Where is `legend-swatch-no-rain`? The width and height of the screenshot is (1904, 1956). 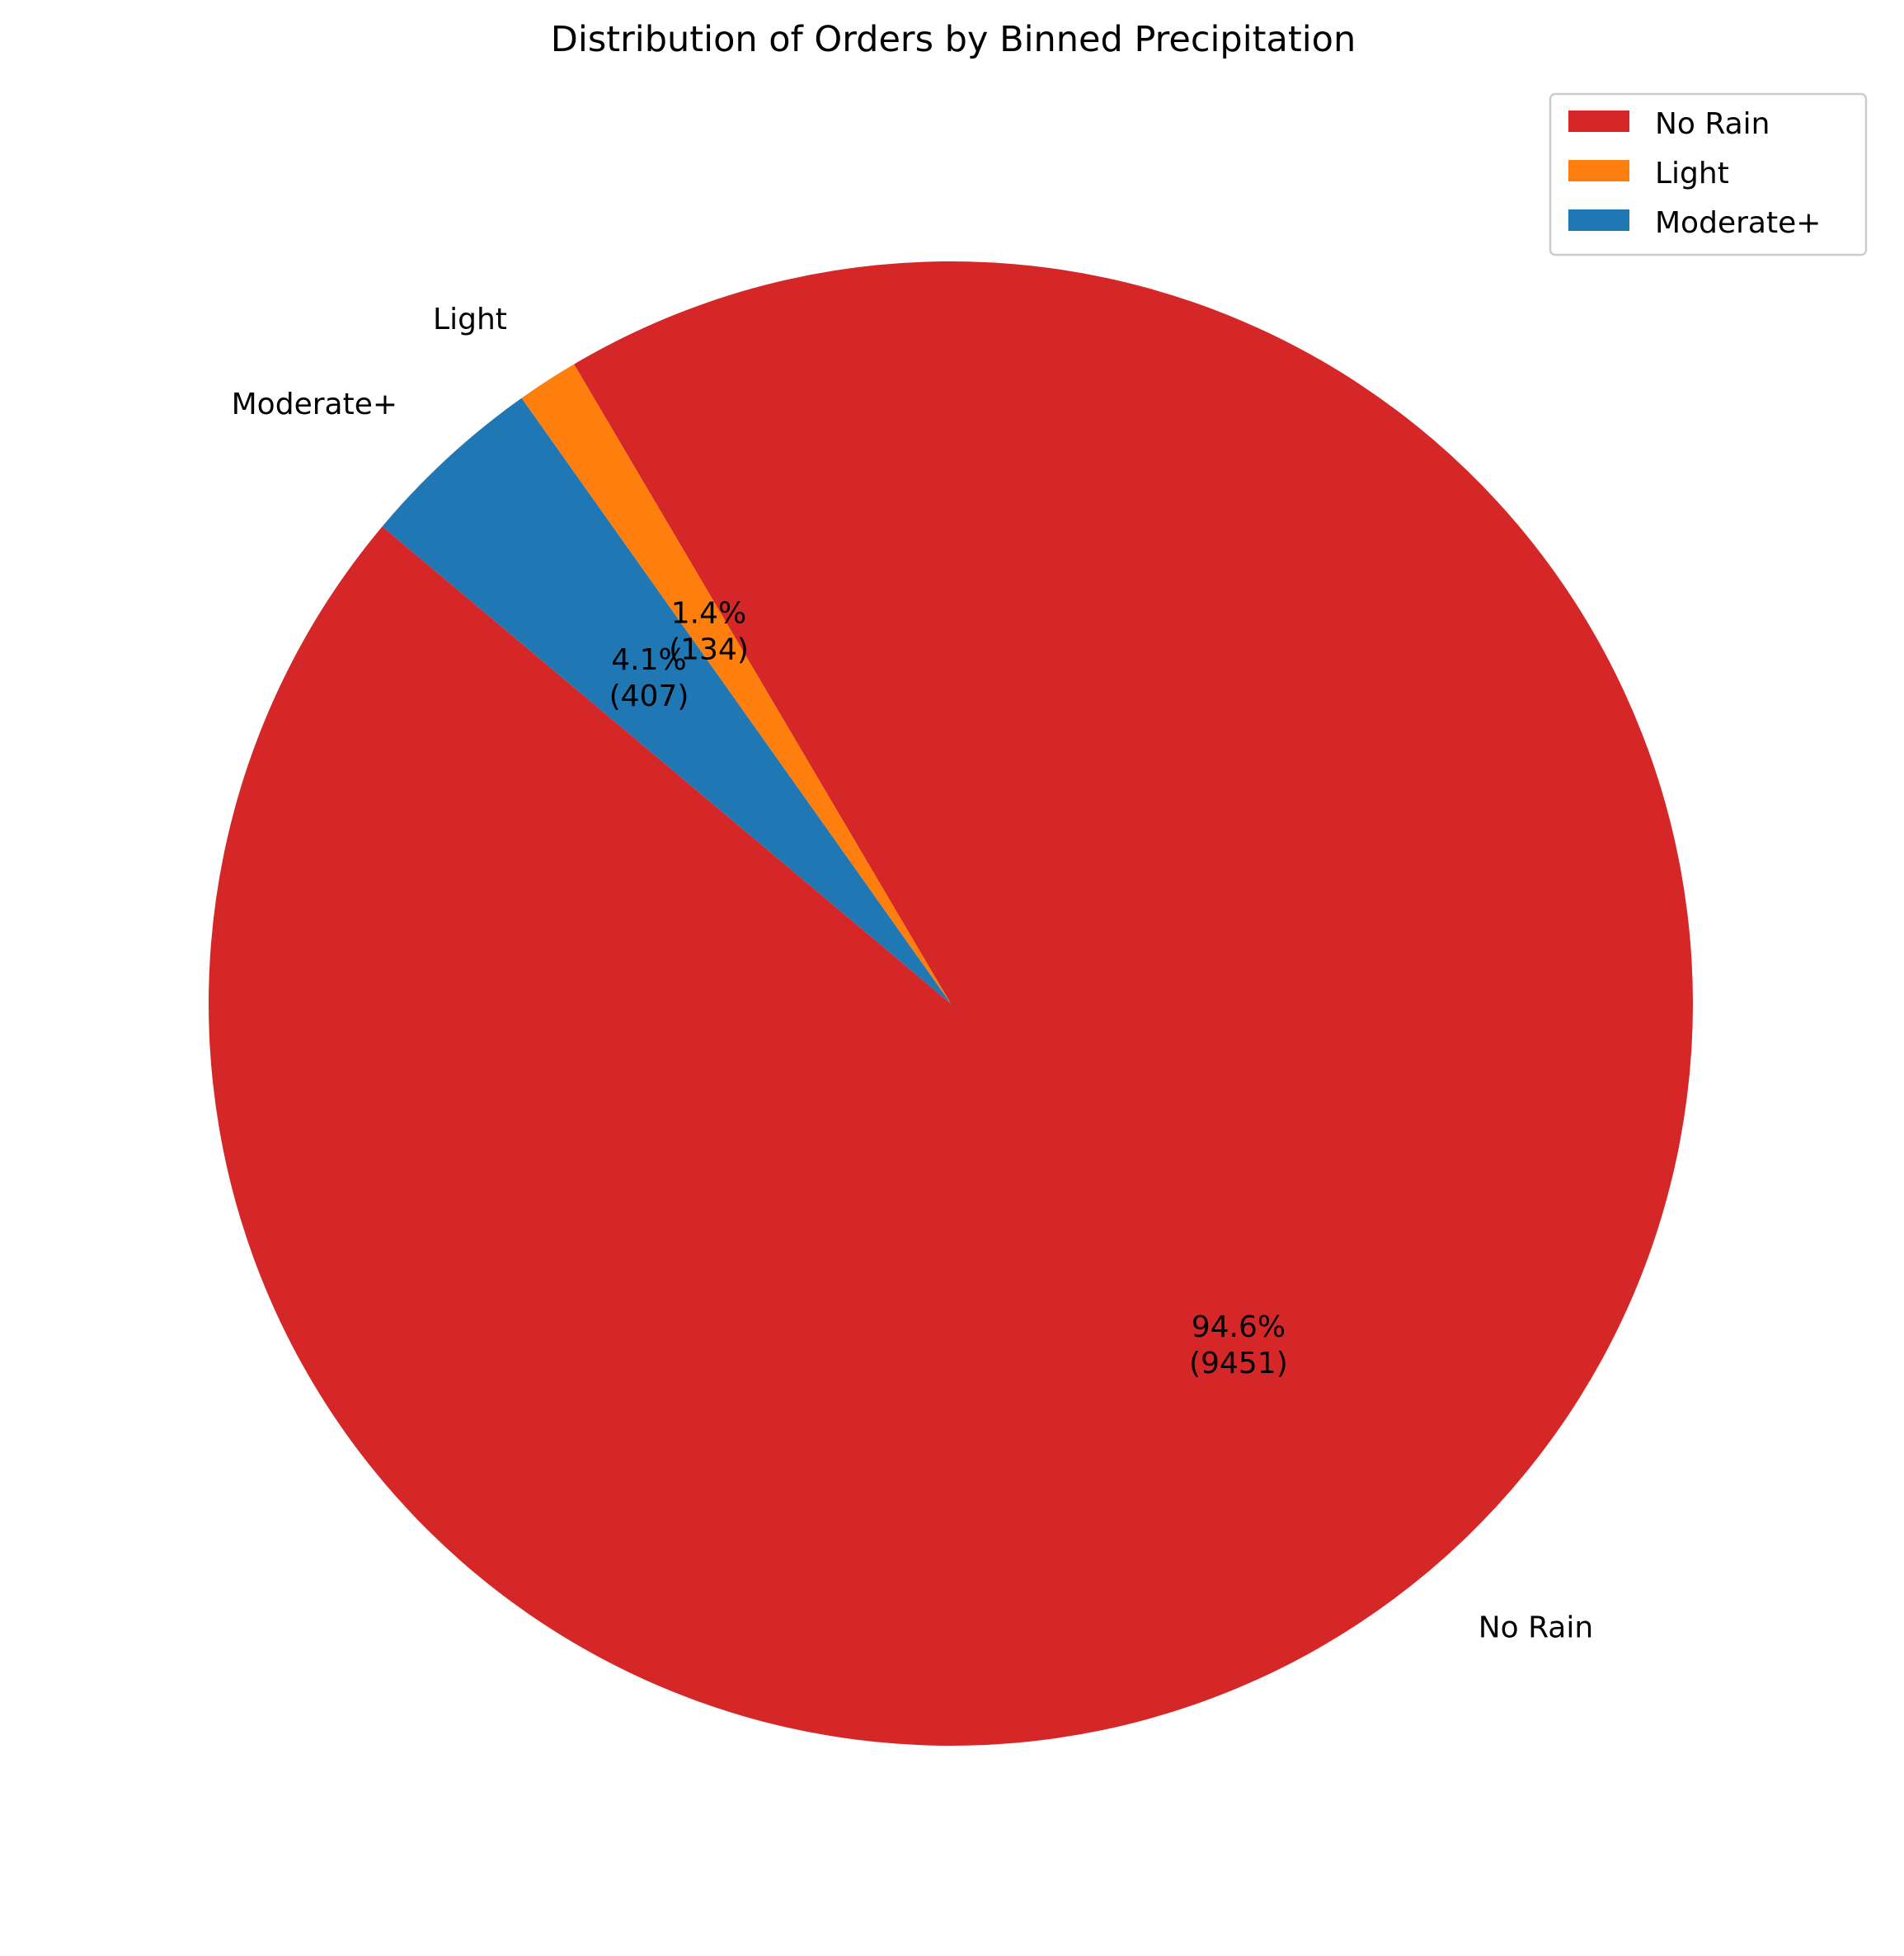 legend-swatch-no-rain is located at coordinates (1598, 121).